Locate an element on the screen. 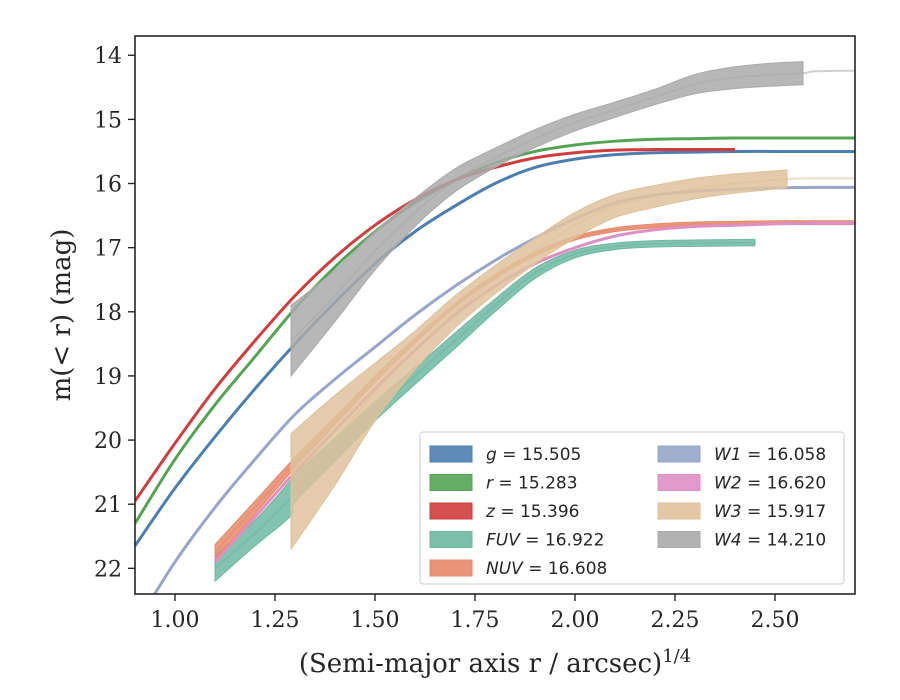 Image resolution: width=900 pixels, height=700 pixels. x-tick-label: 1.75 is located at coordinates (475, 620).